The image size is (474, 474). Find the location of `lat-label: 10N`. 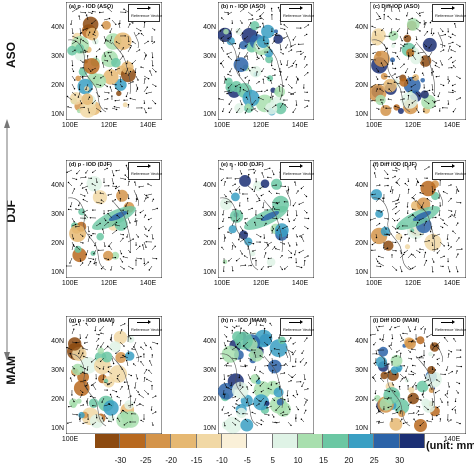

lat-label: 10N is located at coordinates (57, 272).